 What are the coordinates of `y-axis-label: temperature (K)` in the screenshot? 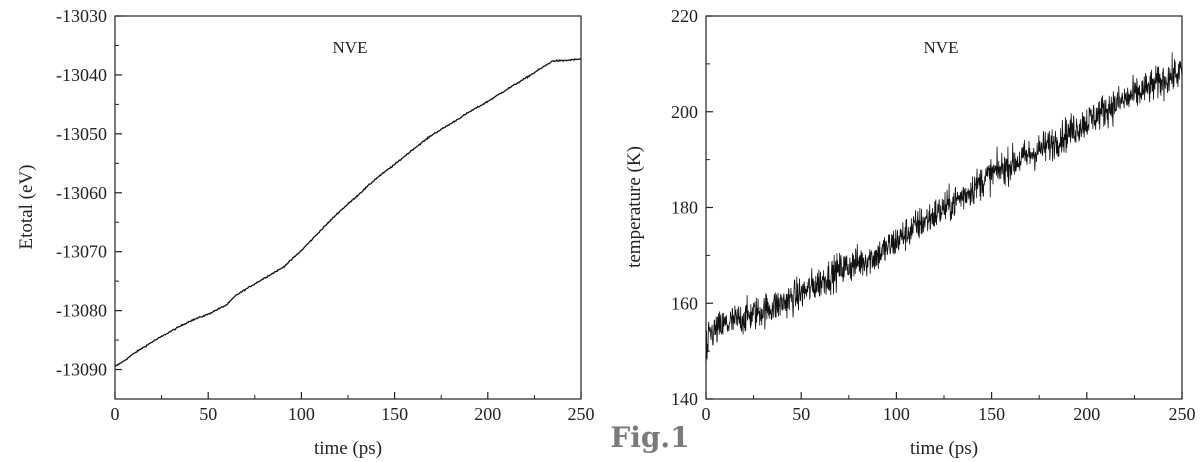 It's located at (634, 207).